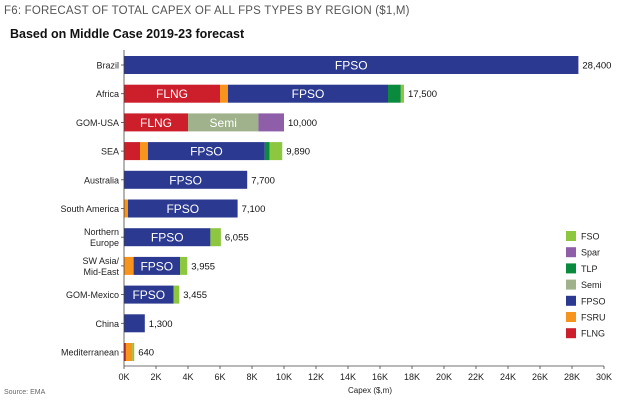 This screenshot has width=640, height=403. I want to click on category-label: Australia, so click(101, 180).